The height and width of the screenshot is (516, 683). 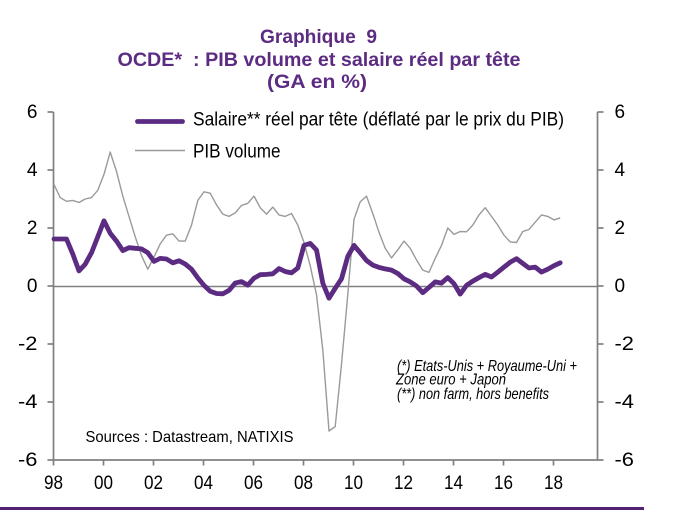 I want to click on svg-text: 02, so click(x=153, y=483).